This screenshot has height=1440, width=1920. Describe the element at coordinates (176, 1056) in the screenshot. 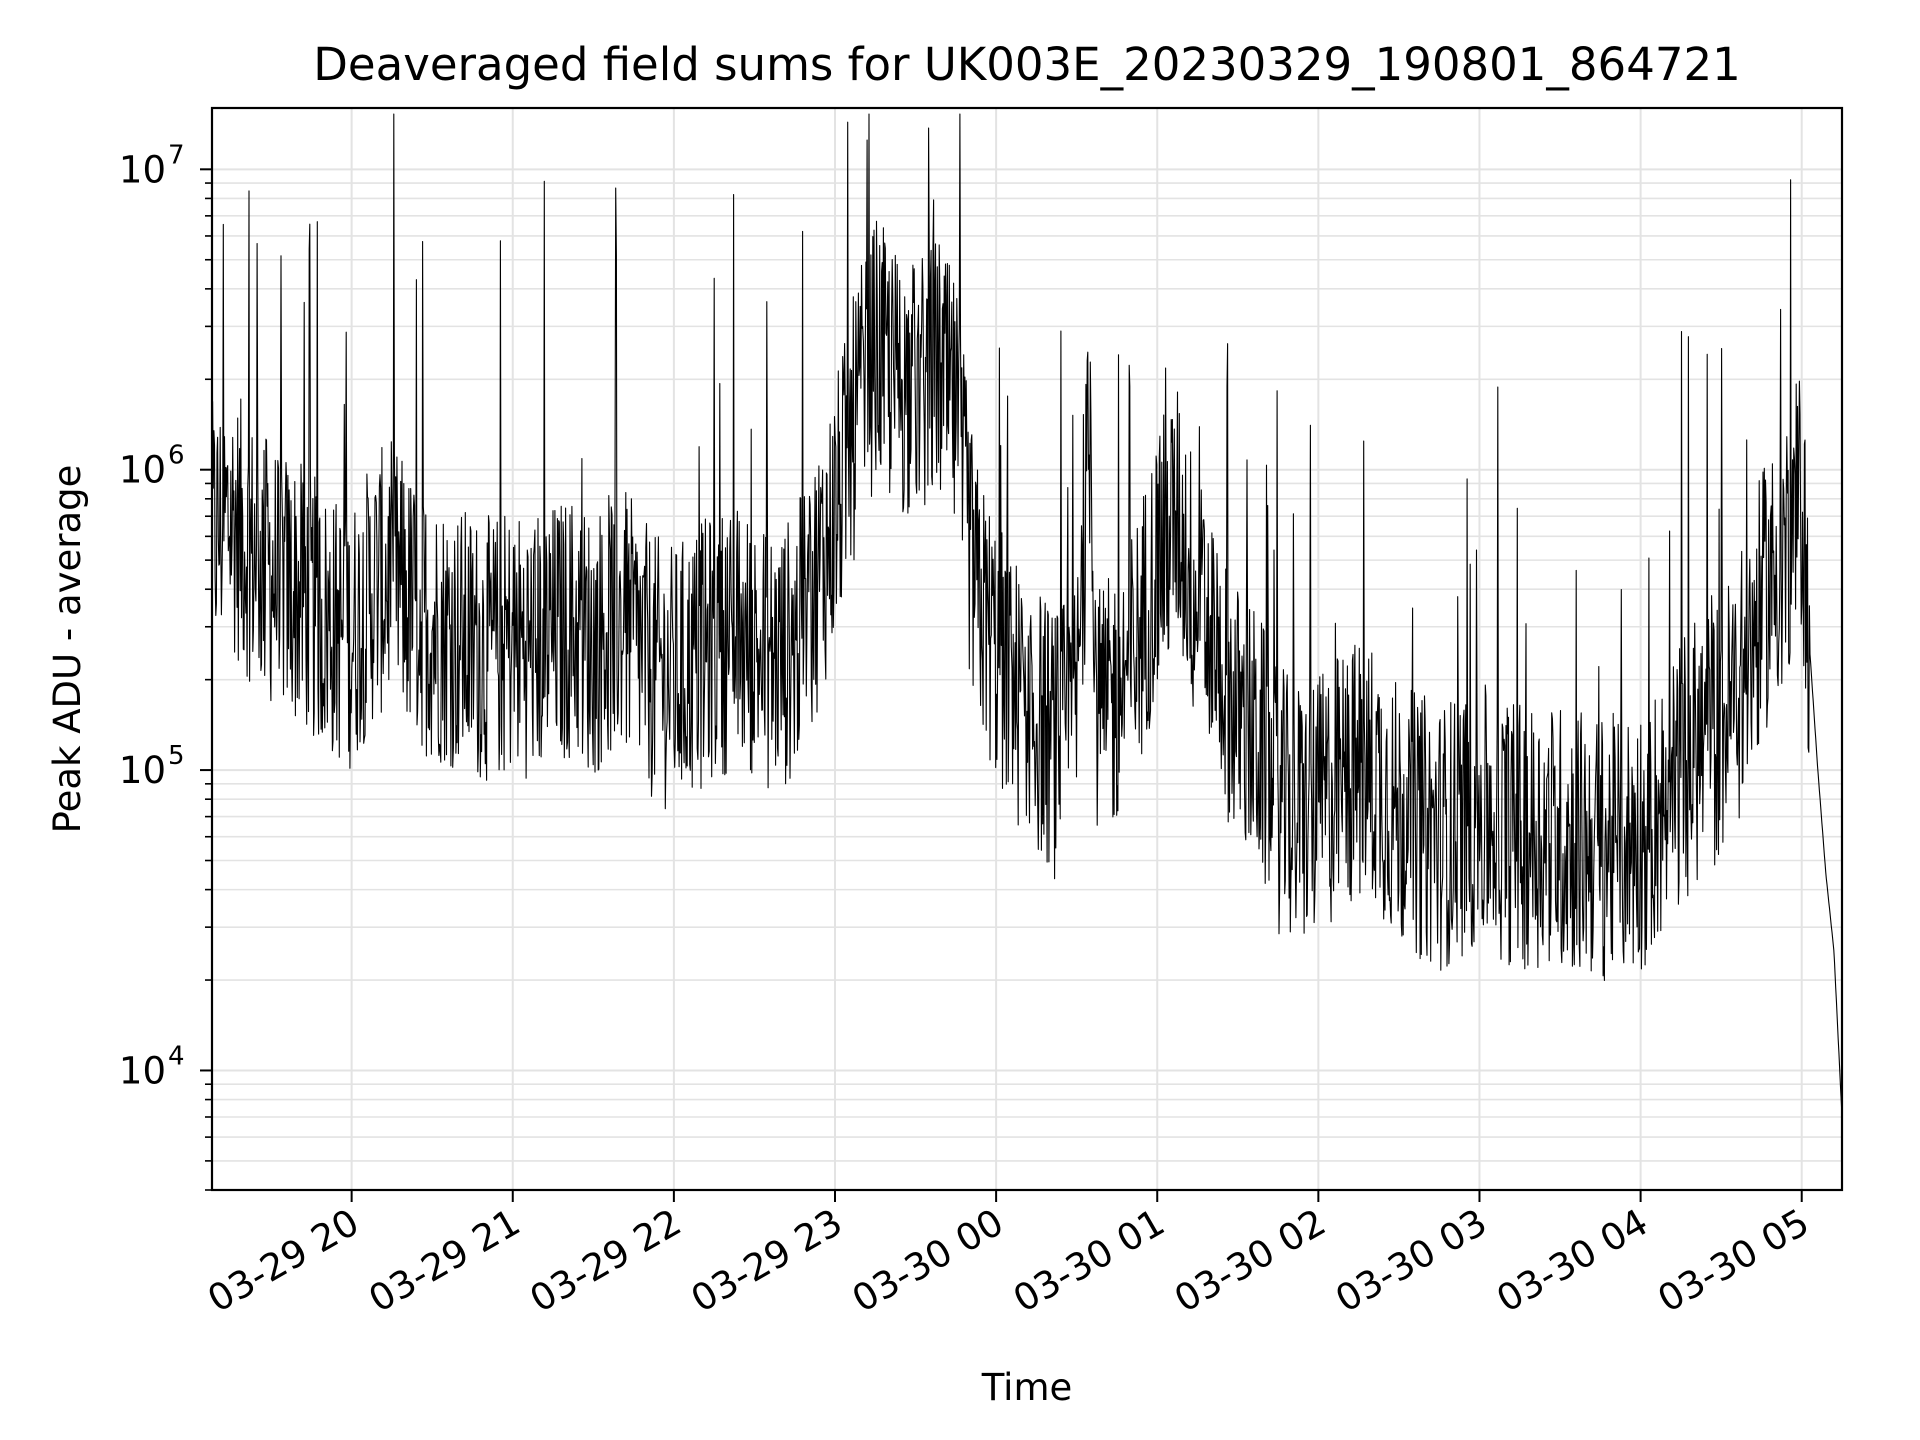

I see `y-tick-exponent: 4` at that location.